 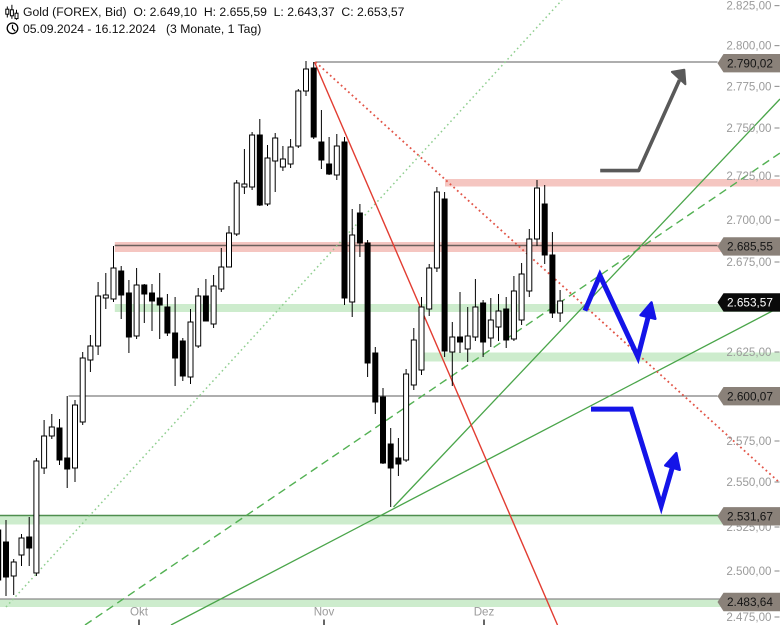 I want to click on svg-text: 2.675,00, so click(x=748, y=262).